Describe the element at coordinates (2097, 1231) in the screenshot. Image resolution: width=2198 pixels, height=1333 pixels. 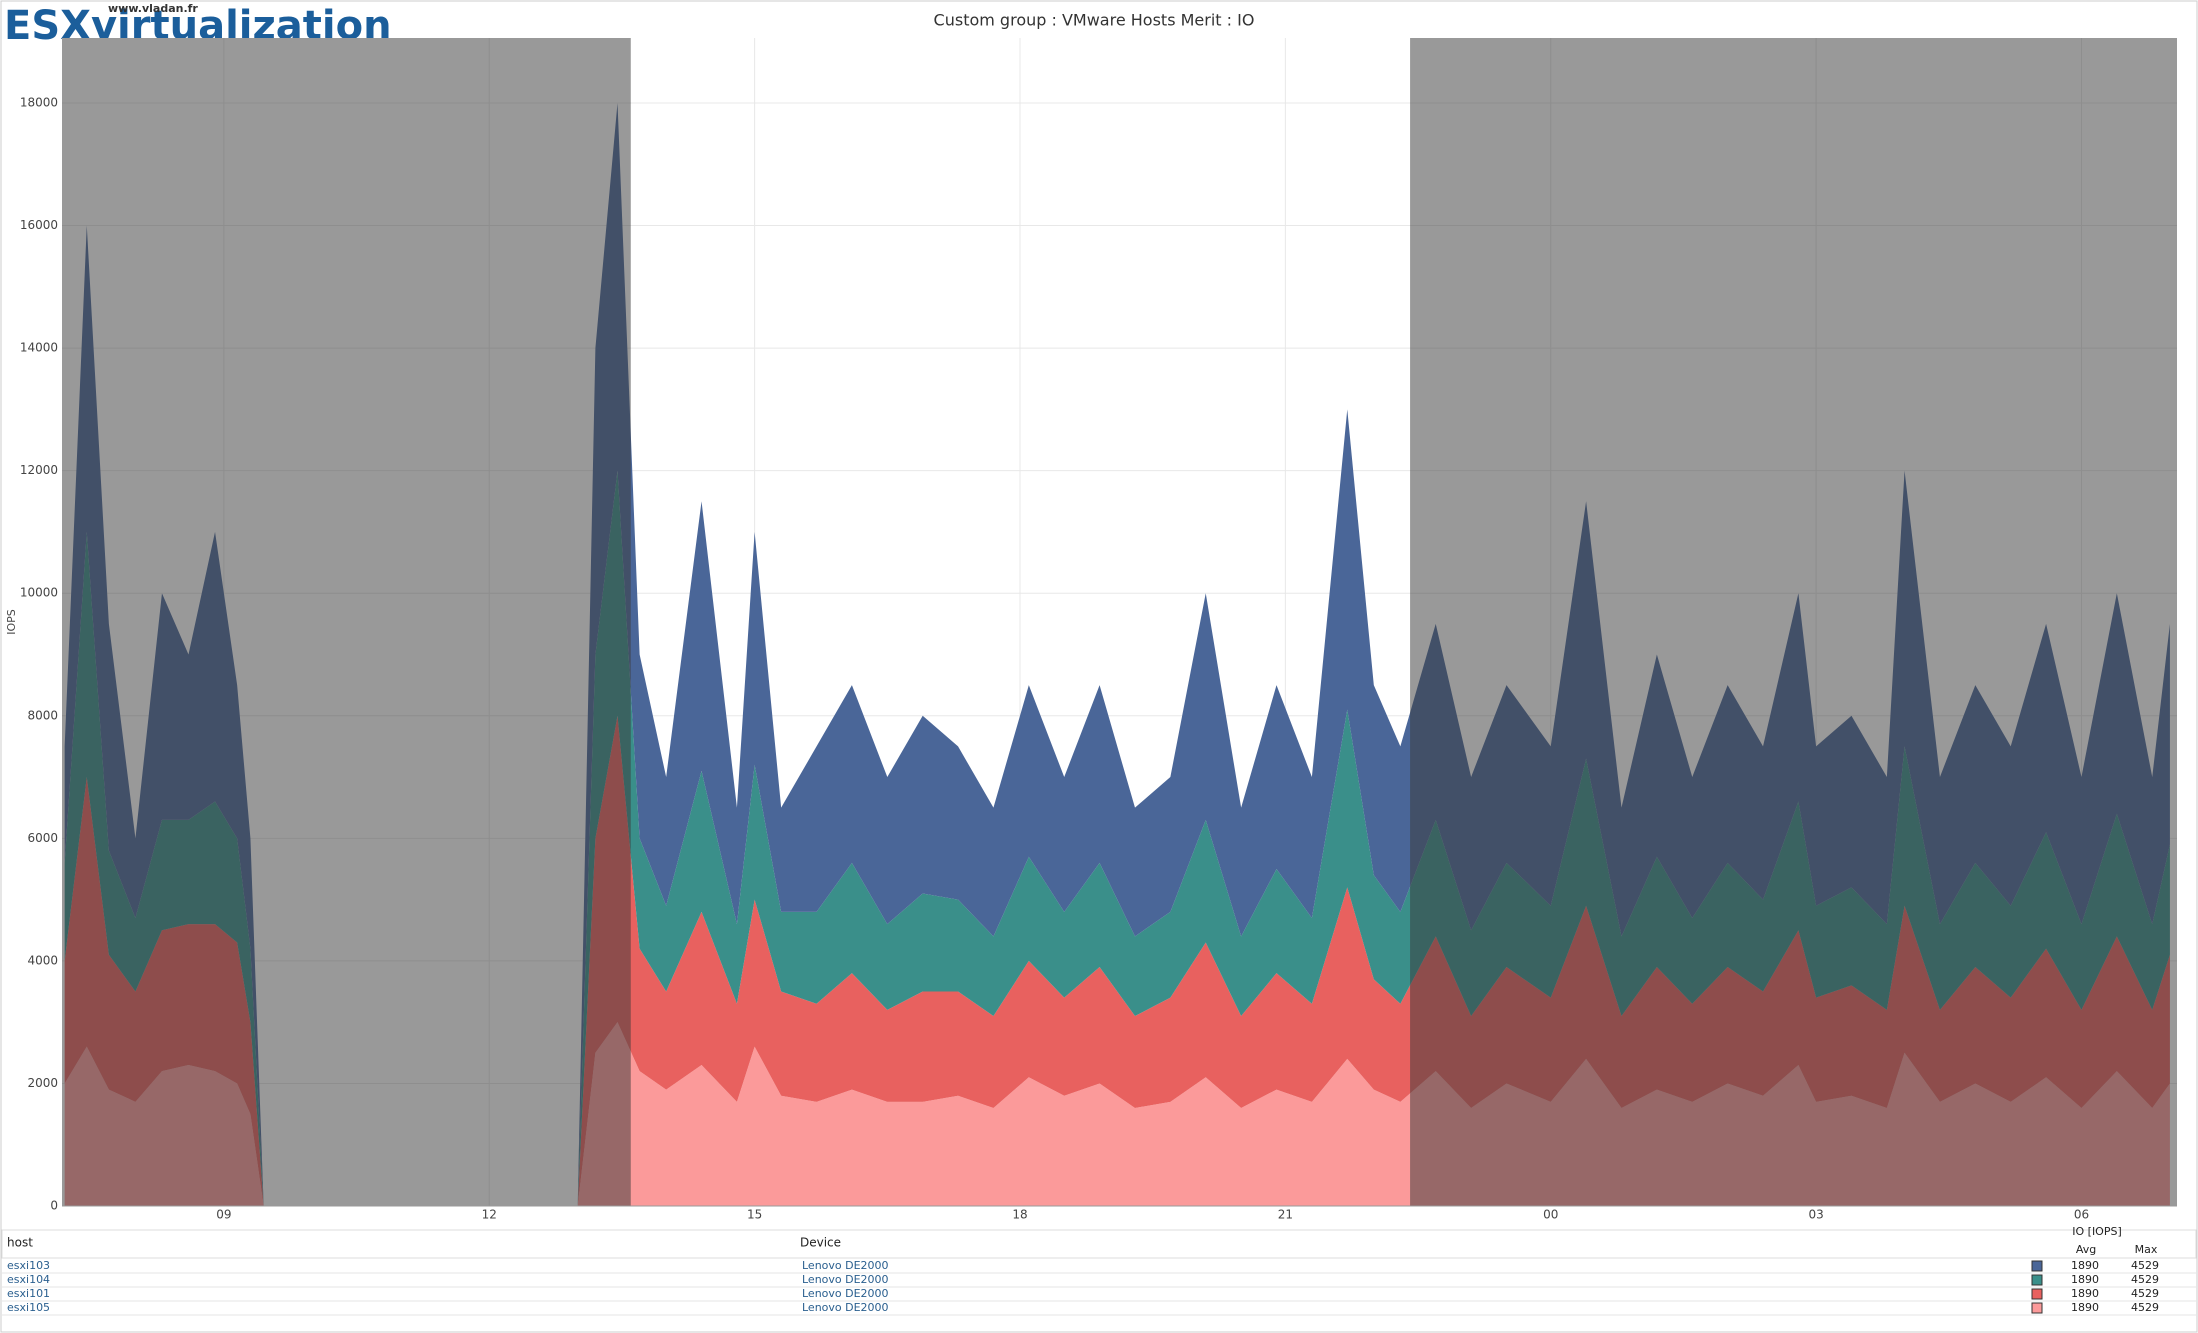
I see `metric-header: IO [IOPS]` at that location.